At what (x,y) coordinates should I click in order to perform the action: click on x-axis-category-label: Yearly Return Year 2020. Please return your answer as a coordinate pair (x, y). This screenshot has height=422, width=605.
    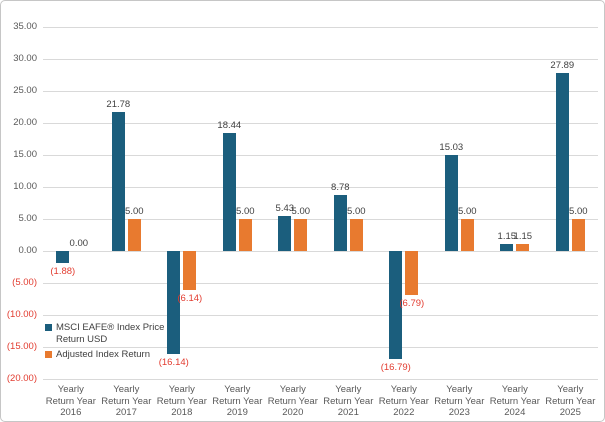
    Looking at the image, I should click on (293, 401).